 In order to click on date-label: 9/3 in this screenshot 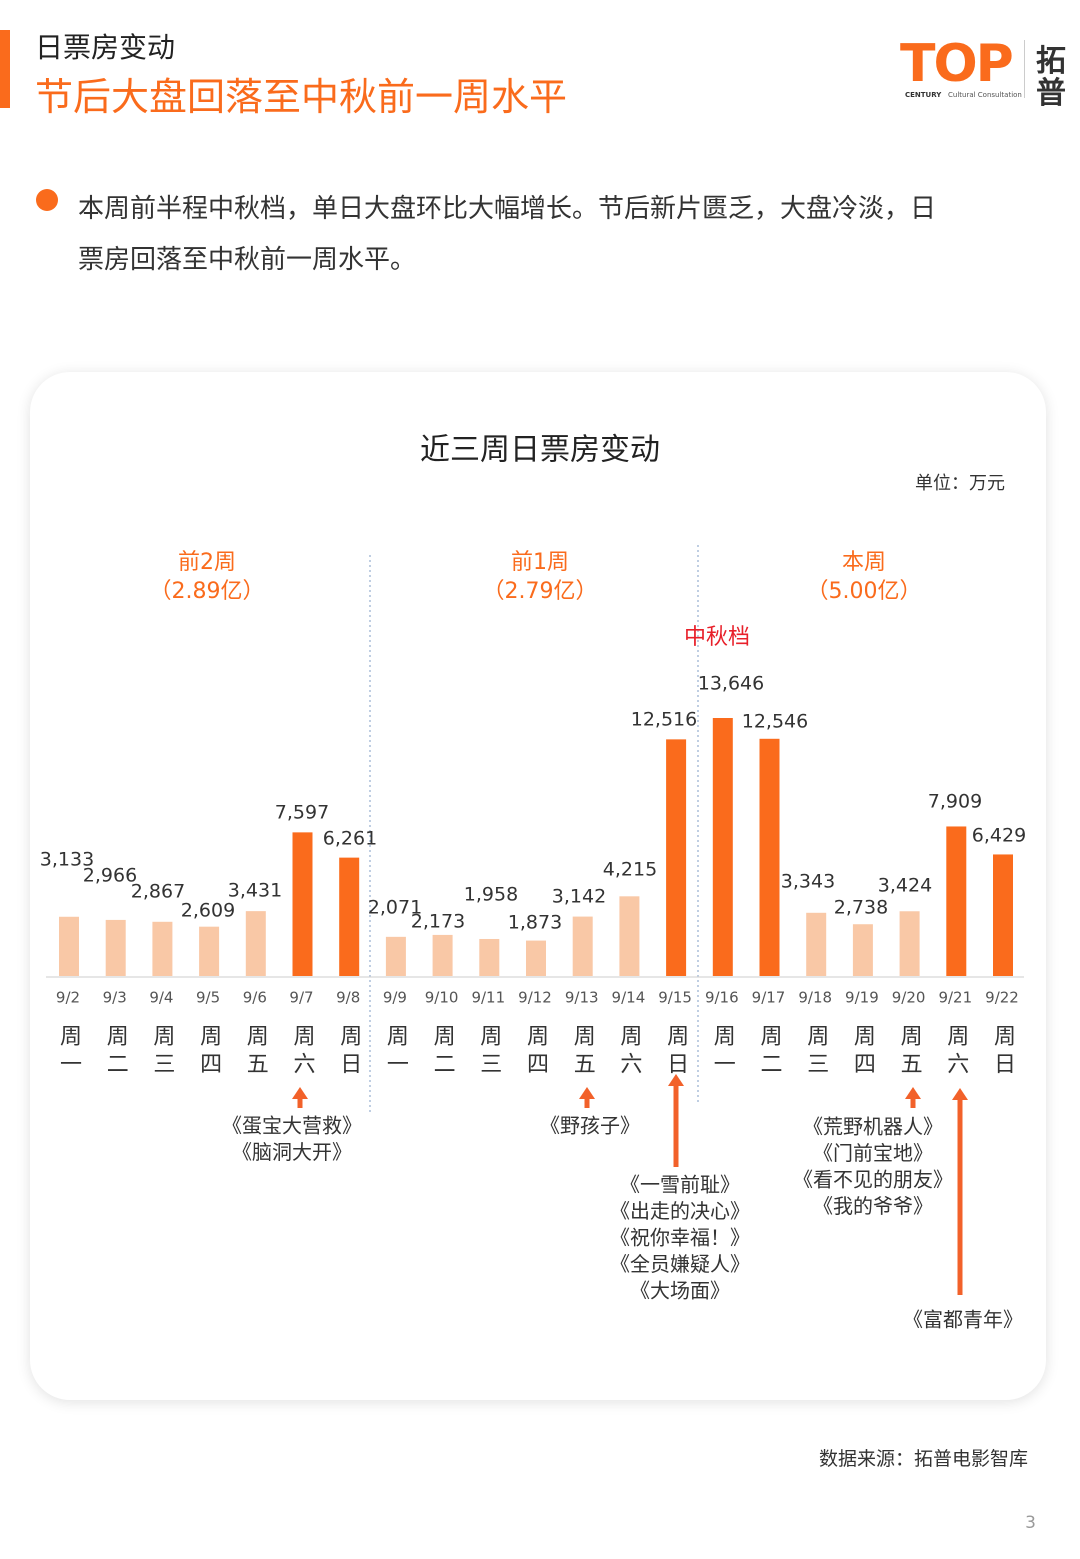, I will do `click(115, 998)`.